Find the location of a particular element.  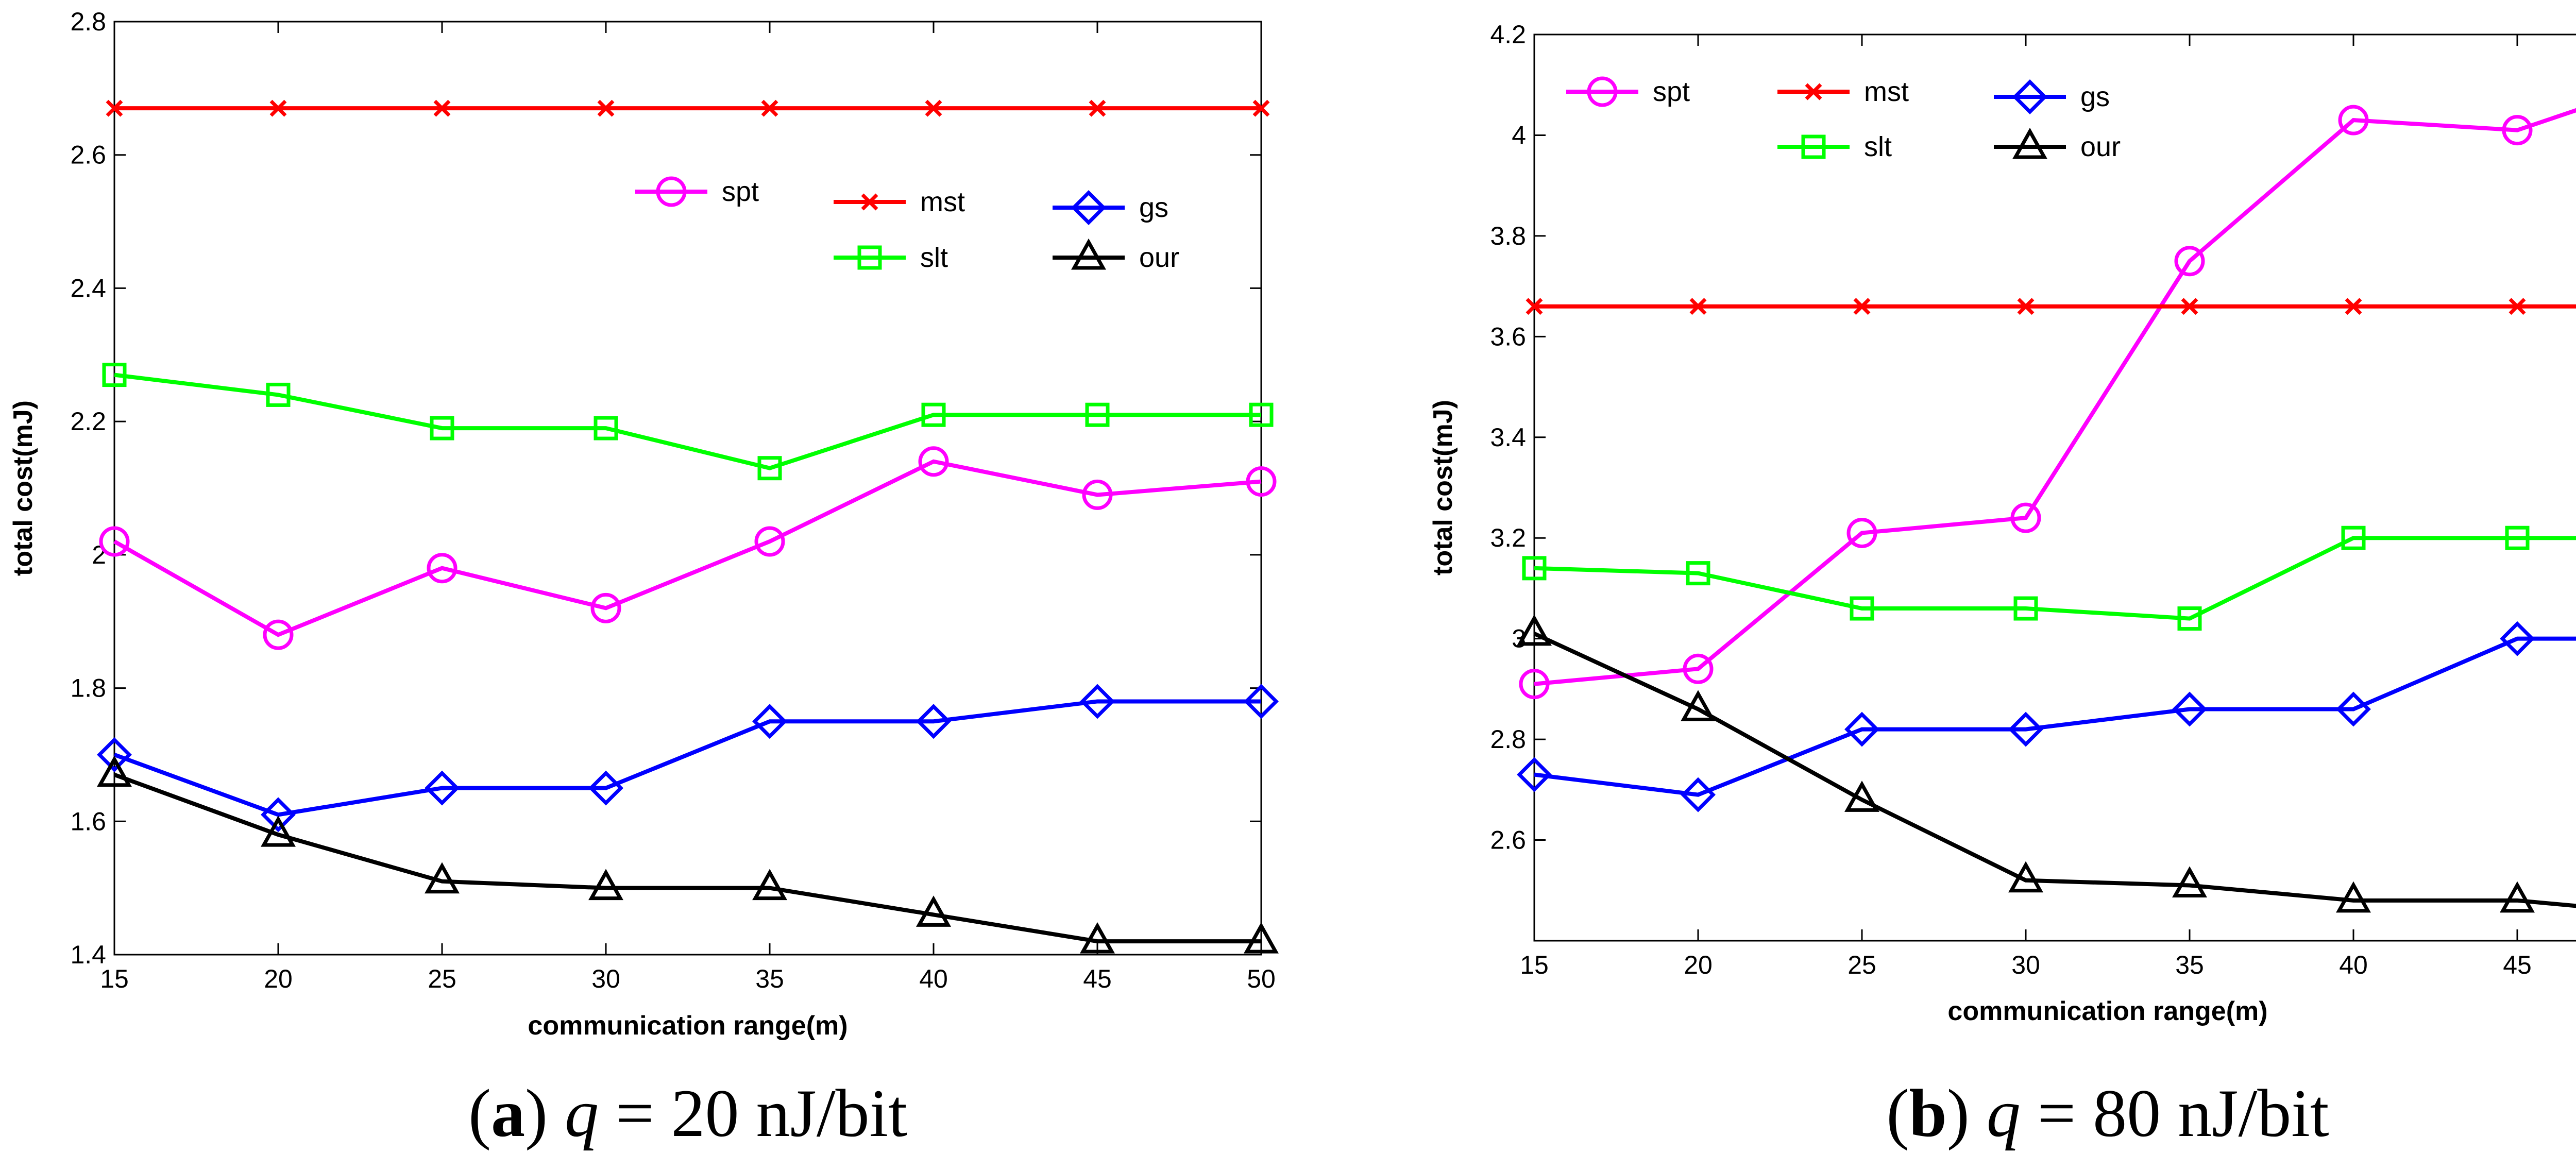

legend-marker-slt is located at coordinates (870, 257).